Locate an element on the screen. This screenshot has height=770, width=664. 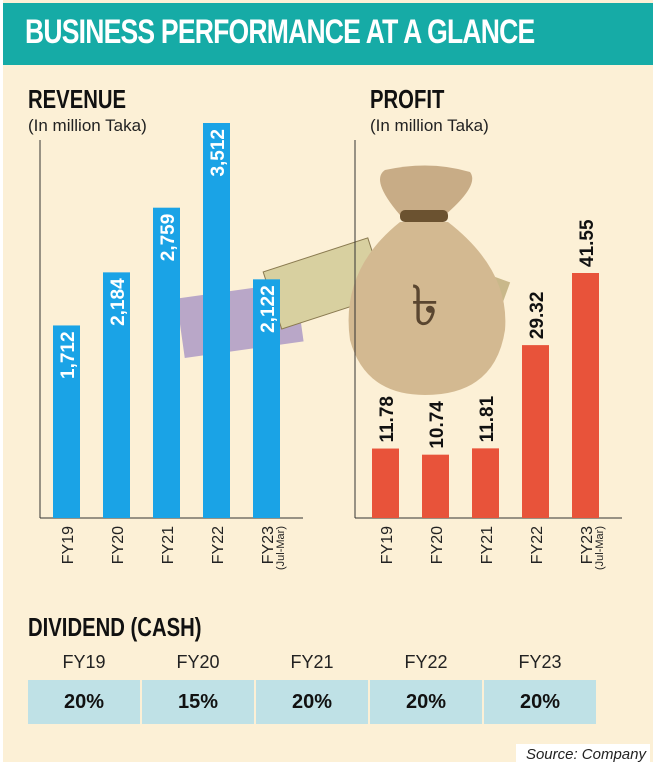
header-banner: BUSINESS PERFORMANCE AT A GLANCE is located at coordinates (328, 34).